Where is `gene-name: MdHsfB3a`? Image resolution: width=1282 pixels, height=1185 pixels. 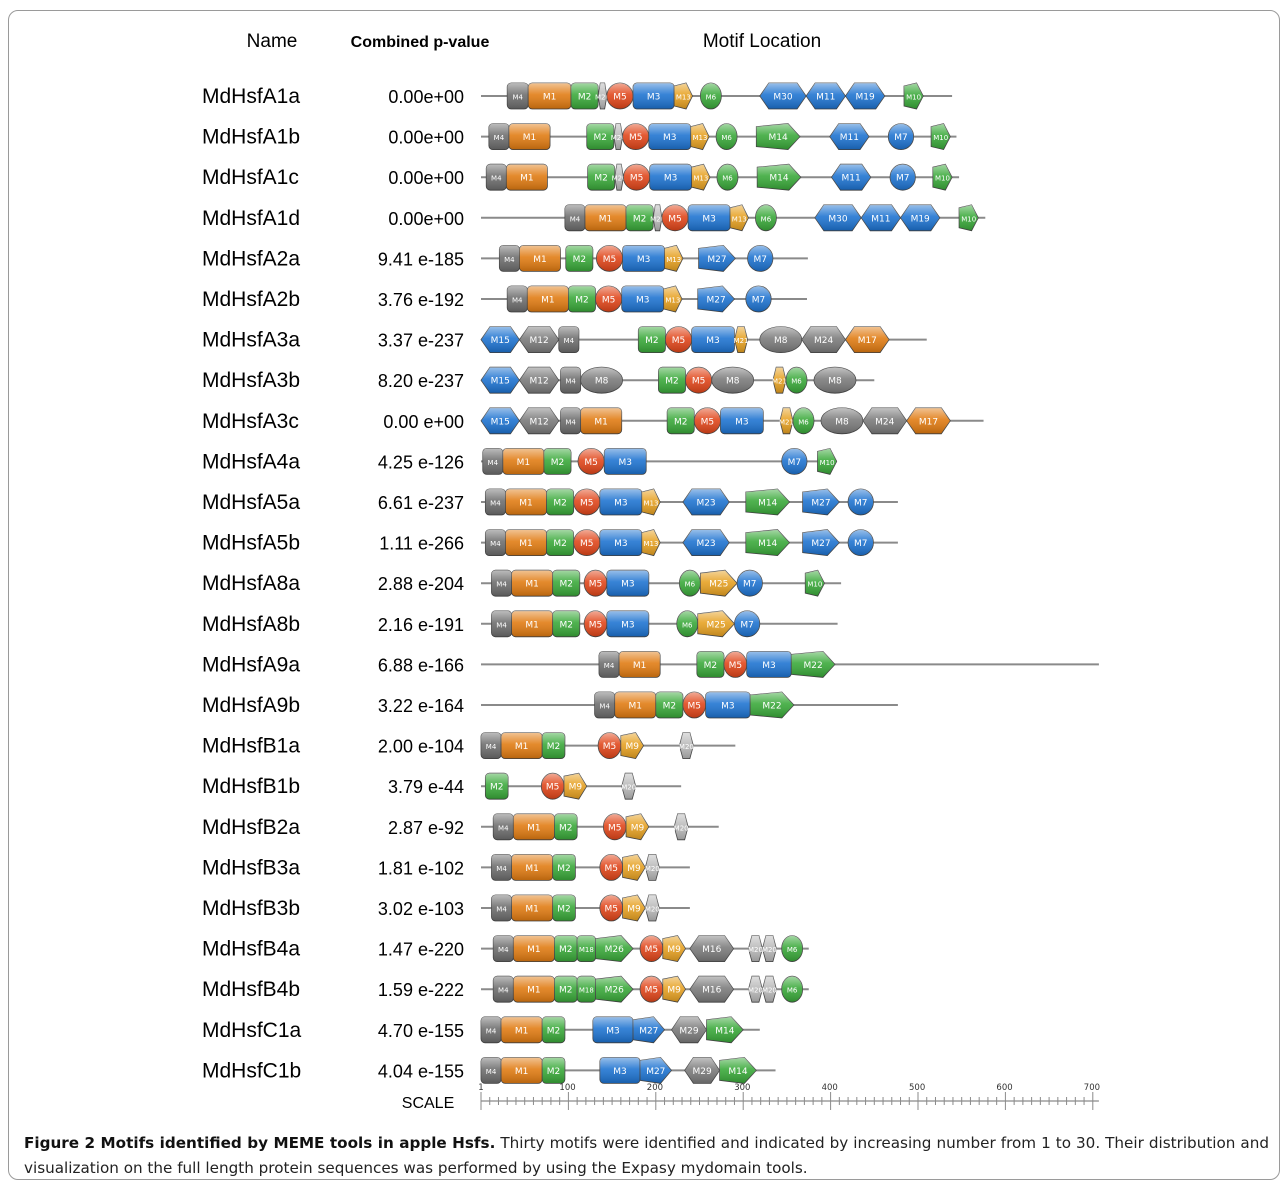
gene-name: MdHsfB3a is located at coordinates (251, 867).